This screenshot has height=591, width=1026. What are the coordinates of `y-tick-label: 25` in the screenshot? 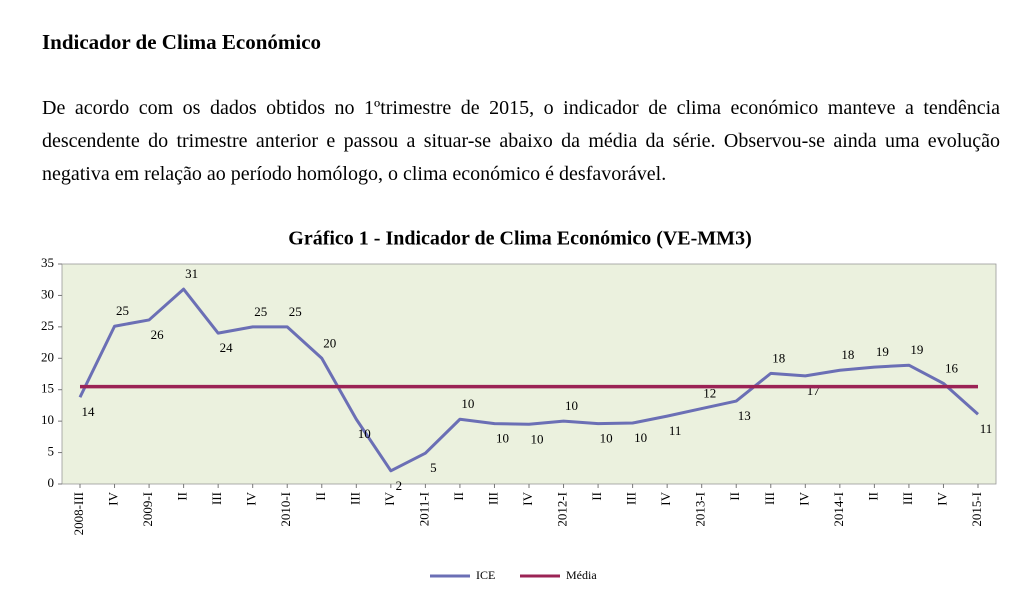 It's located at (47, 325).